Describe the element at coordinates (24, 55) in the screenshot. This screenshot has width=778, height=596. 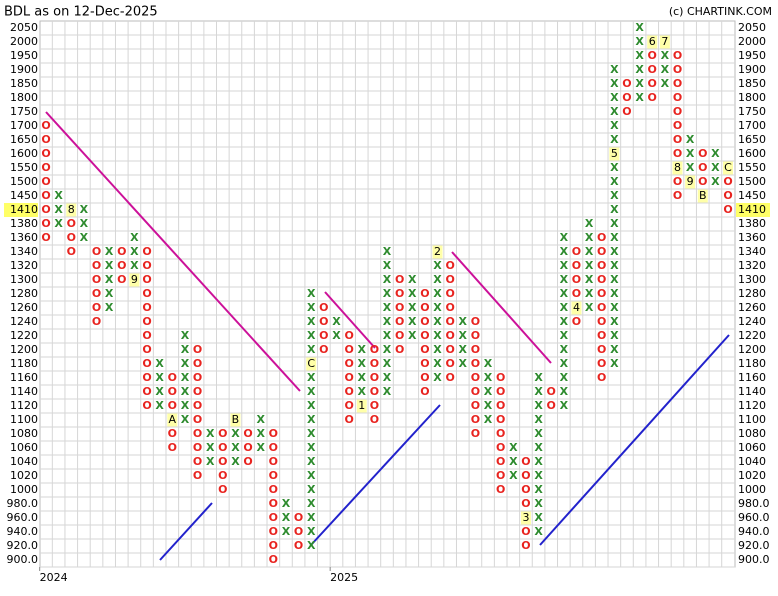
I see `y-tick-label: 1950` at that location.